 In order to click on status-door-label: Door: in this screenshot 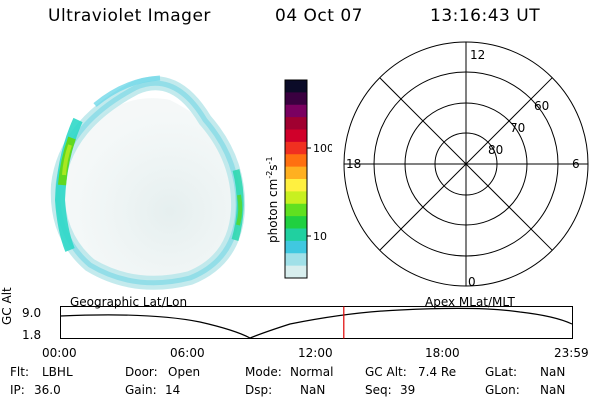, I will do `click(141, 372)`.